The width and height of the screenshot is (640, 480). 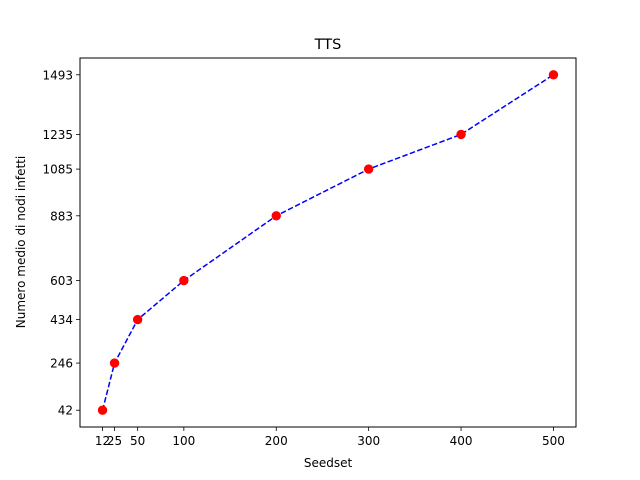 What do you see at coordinates (61, 320) in the screenshot?
I see `y-tick-label: 434` at bounding box center [61, 320].